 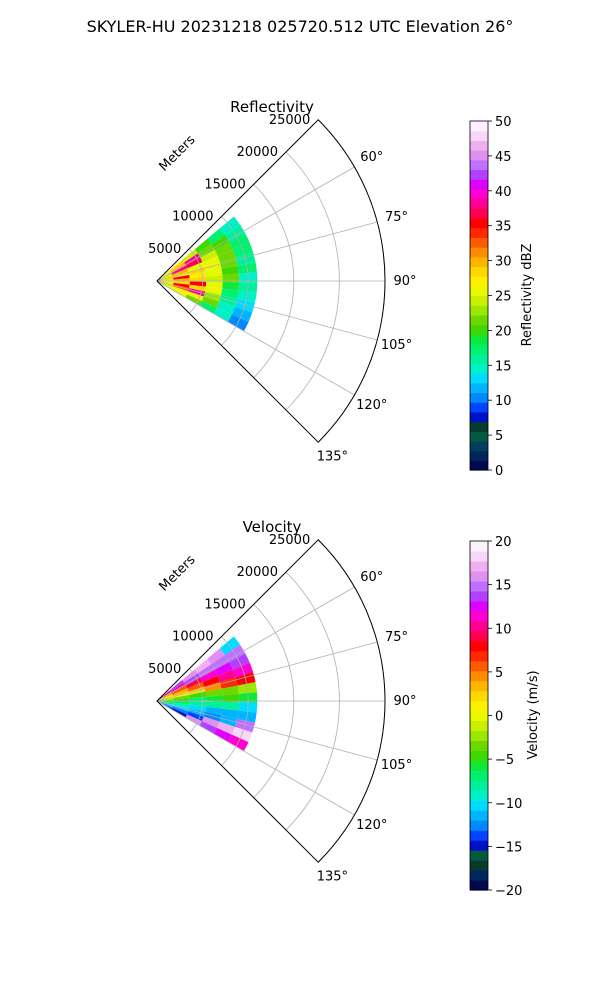 What do you see at coordinates (503, 122) in the screenshot?
I see `colorbar-tick-label: 50` at bounding box center [503, 122].